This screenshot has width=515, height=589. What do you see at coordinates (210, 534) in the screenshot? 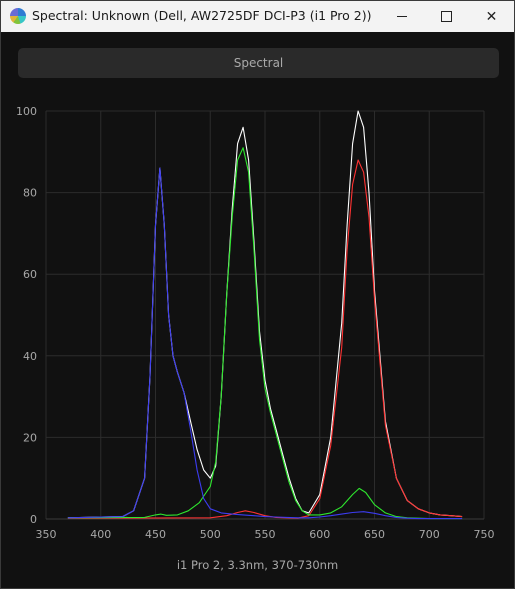
I see `x-tick-label: 500` at bounding box center [210, 534].